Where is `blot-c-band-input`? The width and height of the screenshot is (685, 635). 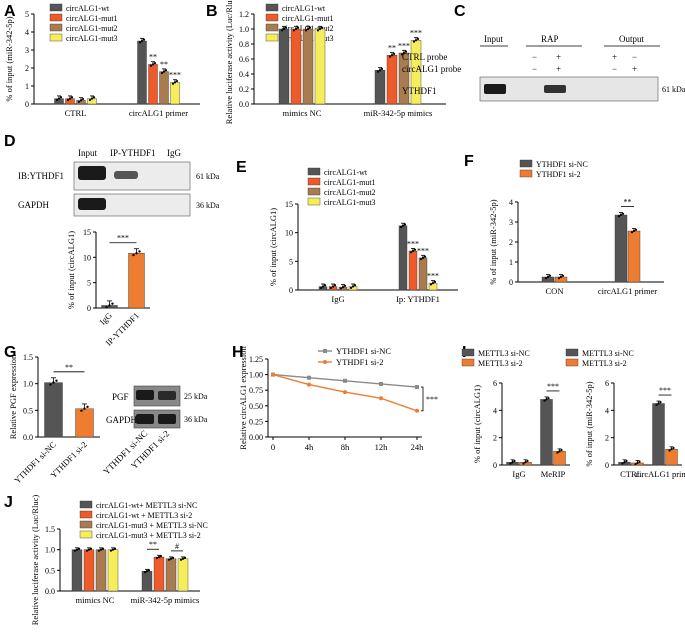
blot-c-band-input is located at coordinates (495, 89).